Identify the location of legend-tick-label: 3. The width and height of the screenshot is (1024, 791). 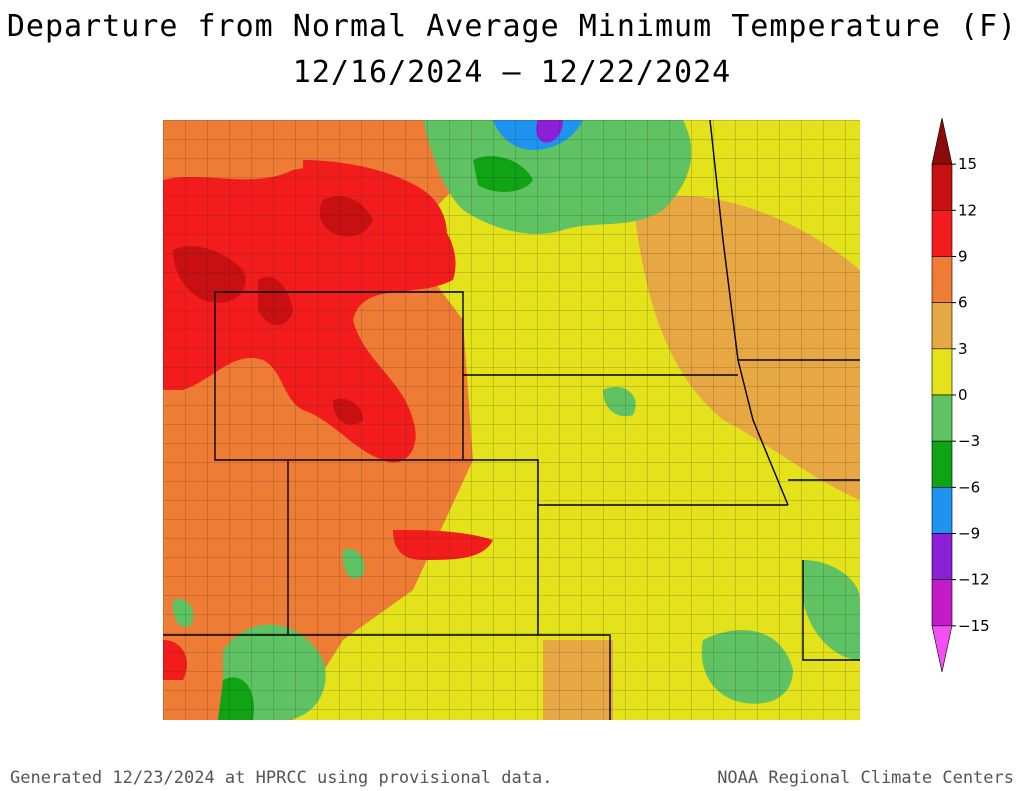
(963, 349).